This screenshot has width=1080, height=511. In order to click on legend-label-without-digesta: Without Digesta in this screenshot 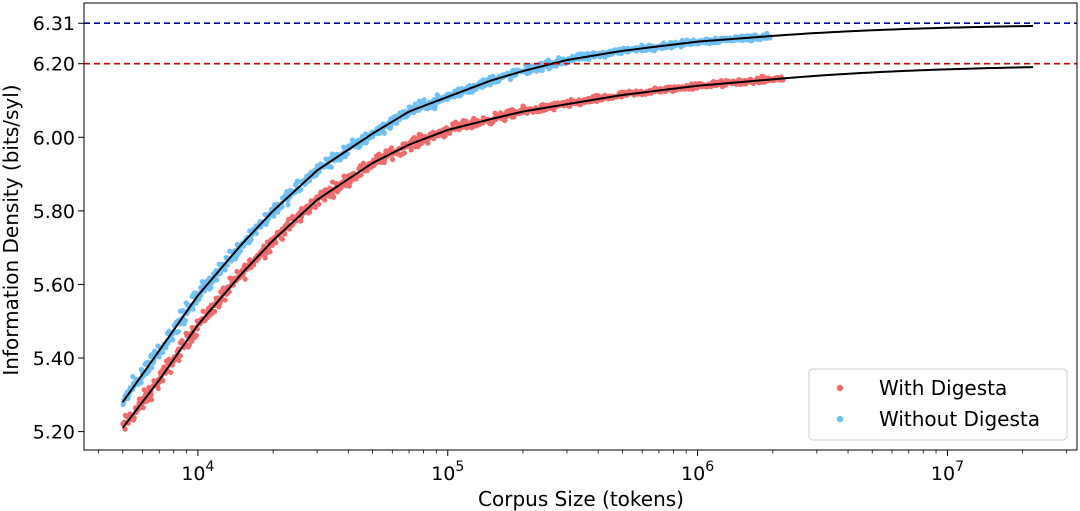, I will do `click(959, 419)`.